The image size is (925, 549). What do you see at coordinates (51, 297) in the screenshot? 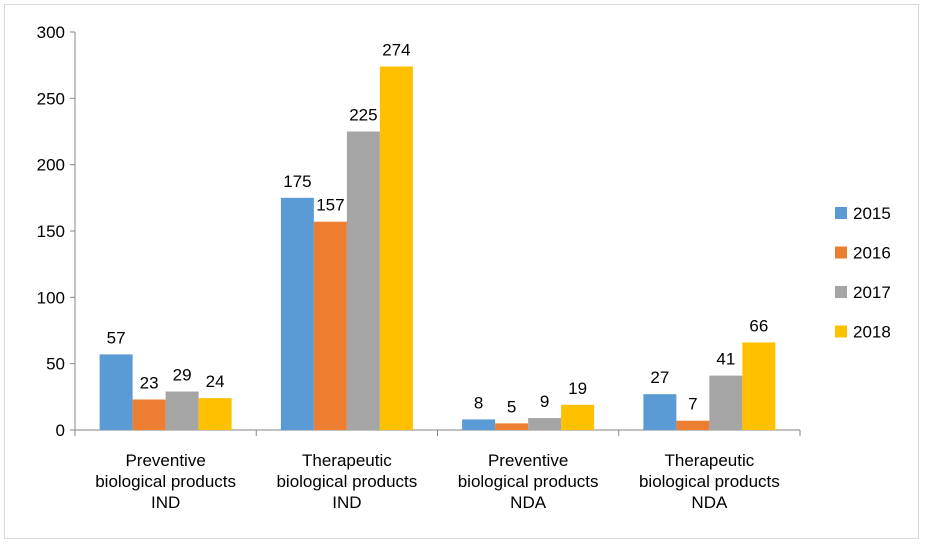
I see `y-tick-label: 100` at bounding box center [51, 297].